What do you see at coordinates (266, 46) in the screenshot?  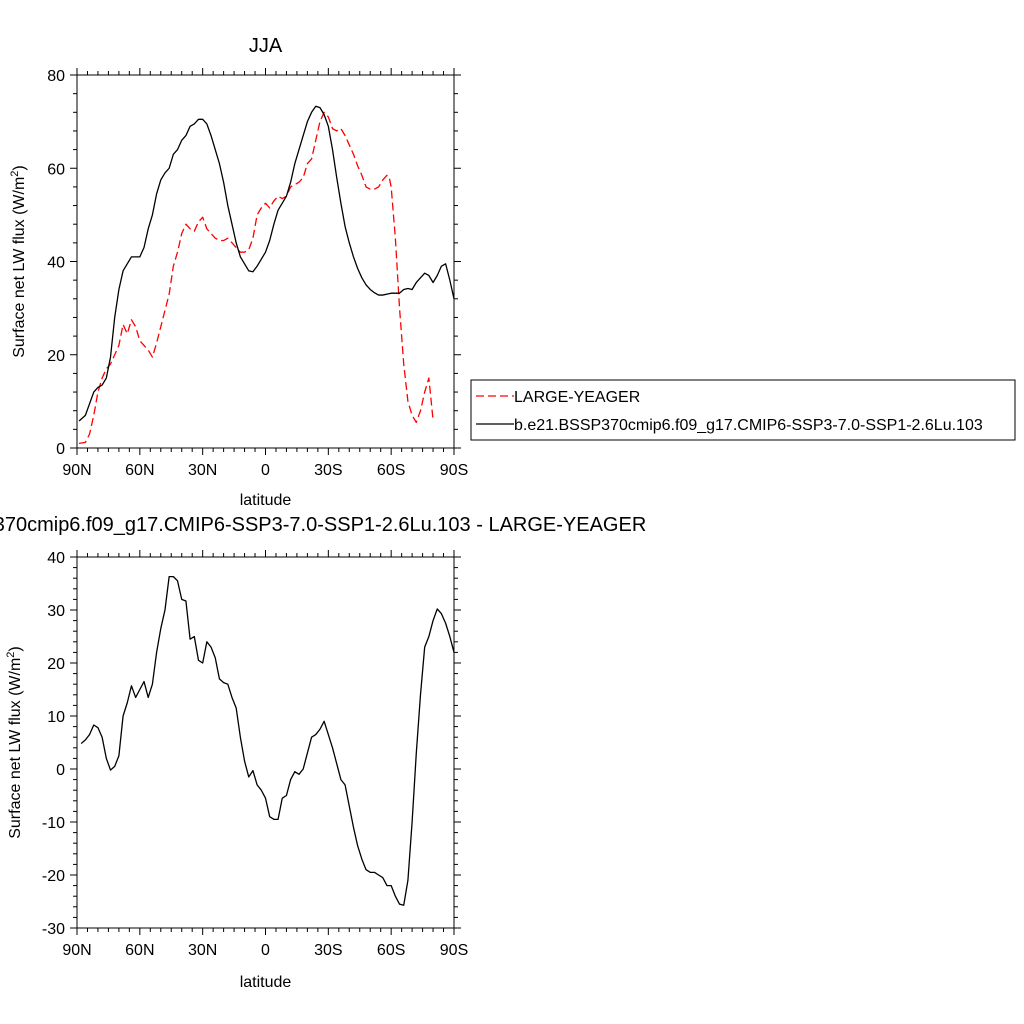 I see `chart-title: JJA` at bounding box center [266, 46].